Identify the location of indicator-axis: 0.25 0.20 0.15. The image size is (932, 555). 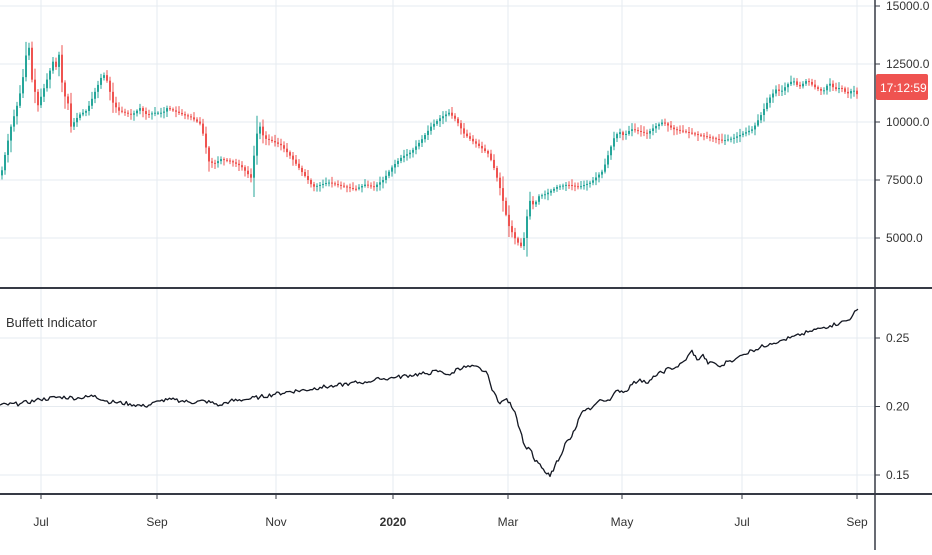
(892, 406).